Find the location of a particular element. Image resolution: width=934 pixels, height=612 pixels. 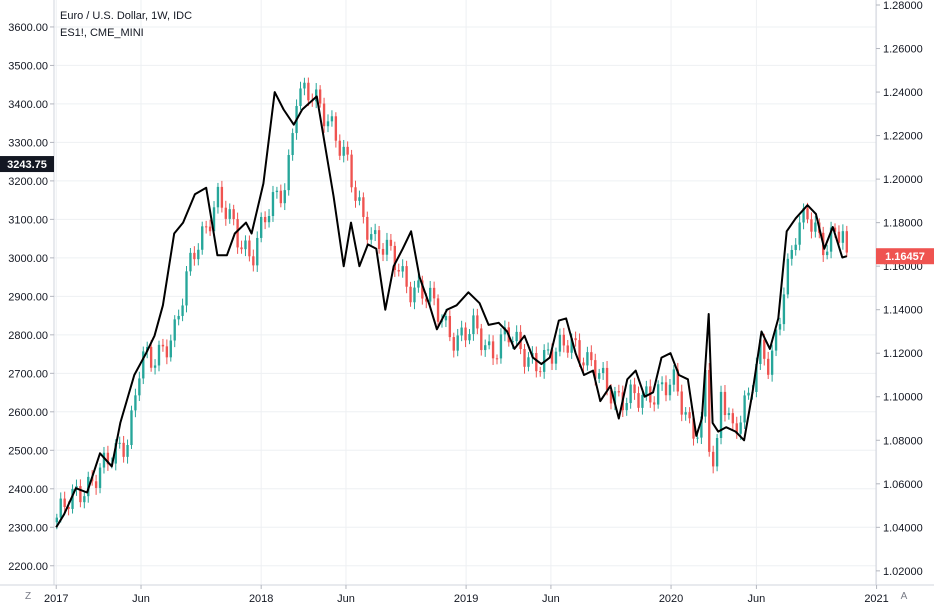

left-tick-label: 3300.00 is located at coordinates (28, 143).